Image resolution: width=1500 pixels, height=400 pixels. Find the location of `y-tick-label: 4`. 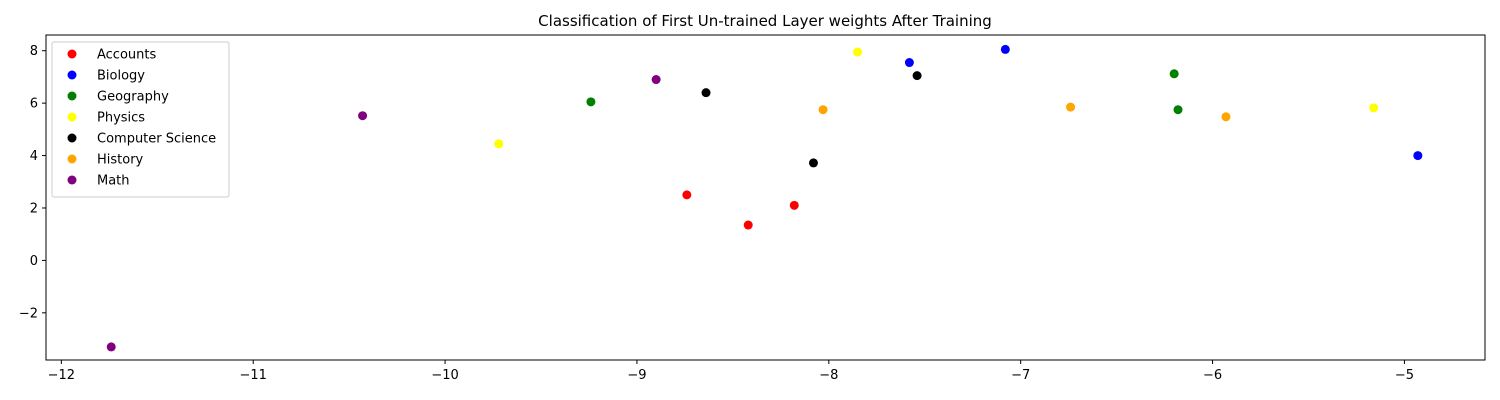

y-tick-label: 4 is located at coordinates (34, 156).